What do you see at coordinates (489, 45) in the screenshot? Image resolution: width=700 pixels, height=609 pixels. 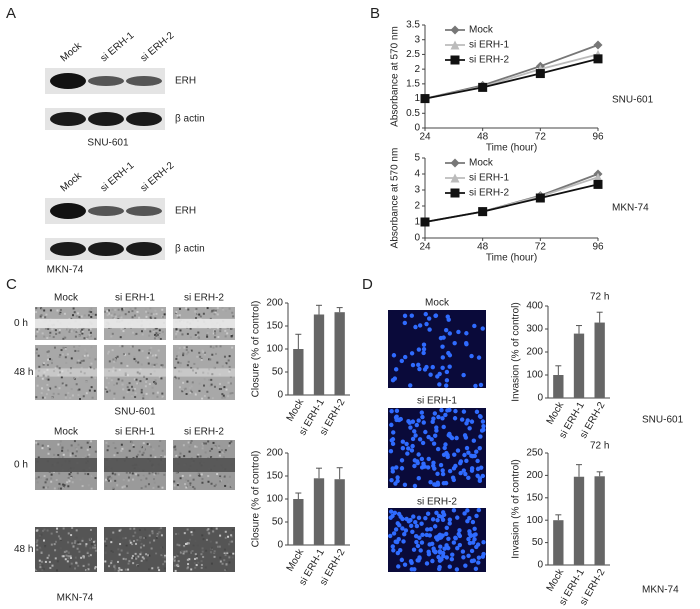 I see `legend-label: si ERH-1` at bounding box center [489, 45].